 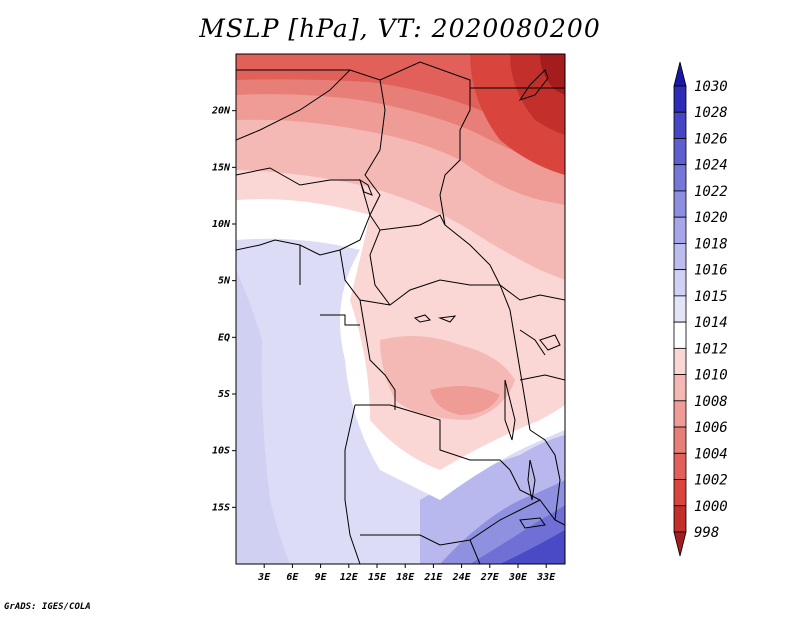 I want to click on lon-tick-label: 3E, so click(x=264, y=577).